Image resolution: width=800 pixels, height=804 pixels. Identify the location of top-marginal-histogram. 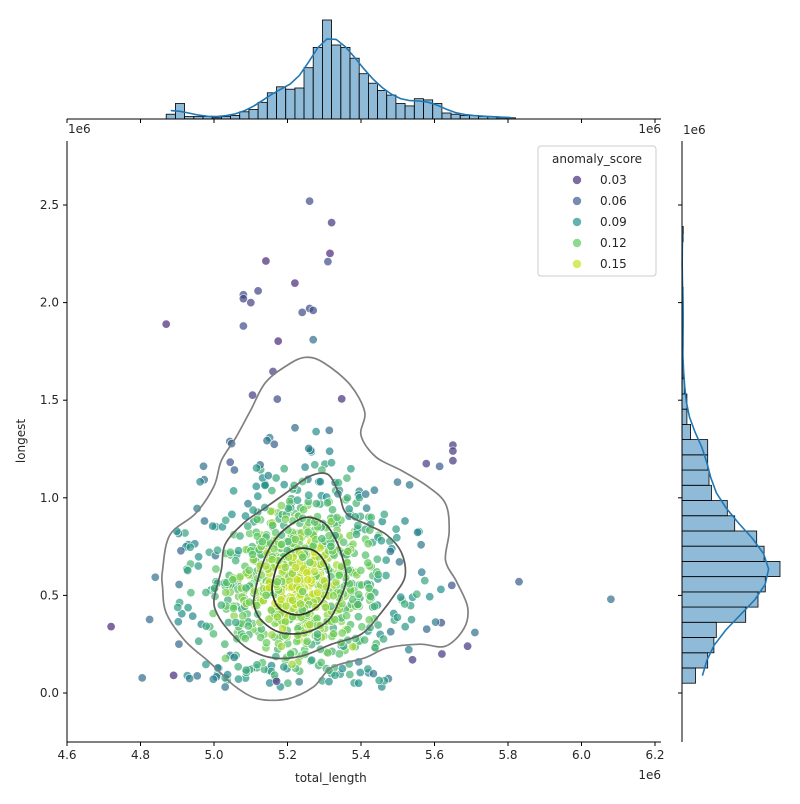
(363, 71).